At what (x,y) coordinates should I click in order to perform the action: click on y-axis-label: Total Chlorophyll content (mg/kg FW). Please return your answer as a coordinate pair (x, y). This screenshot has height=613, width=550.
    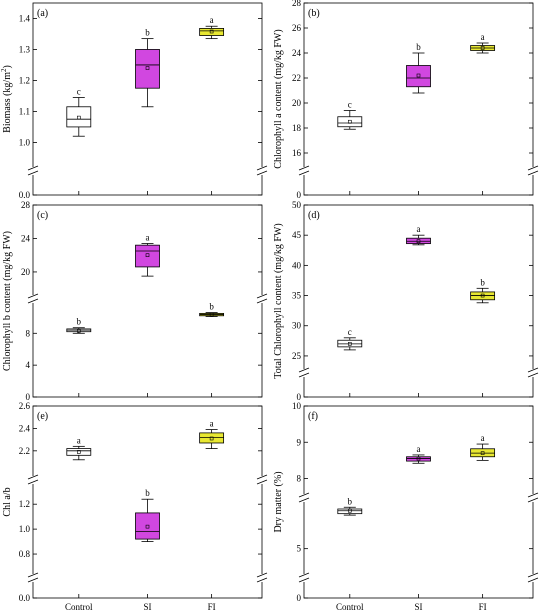
    Looking at the image, I should click on (278, 300).